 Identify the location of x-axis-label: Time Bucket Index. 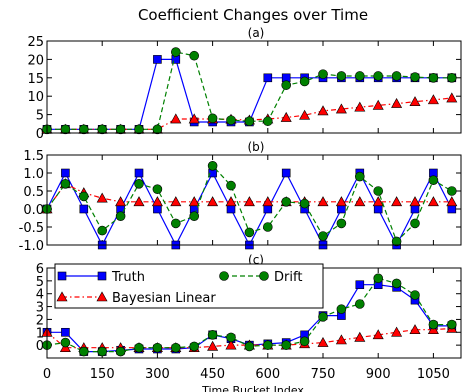
(252, 388).